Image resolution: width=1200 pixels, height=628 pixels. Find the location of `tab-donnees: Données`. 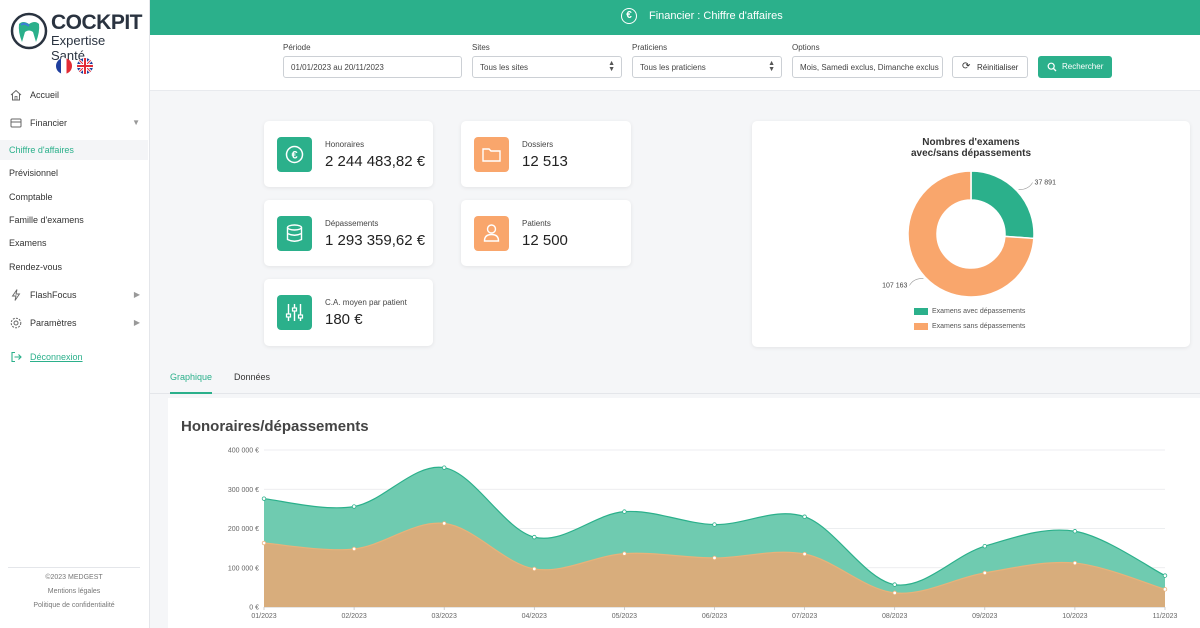

tab-donnees: Données is located at coordinates (252, 377).